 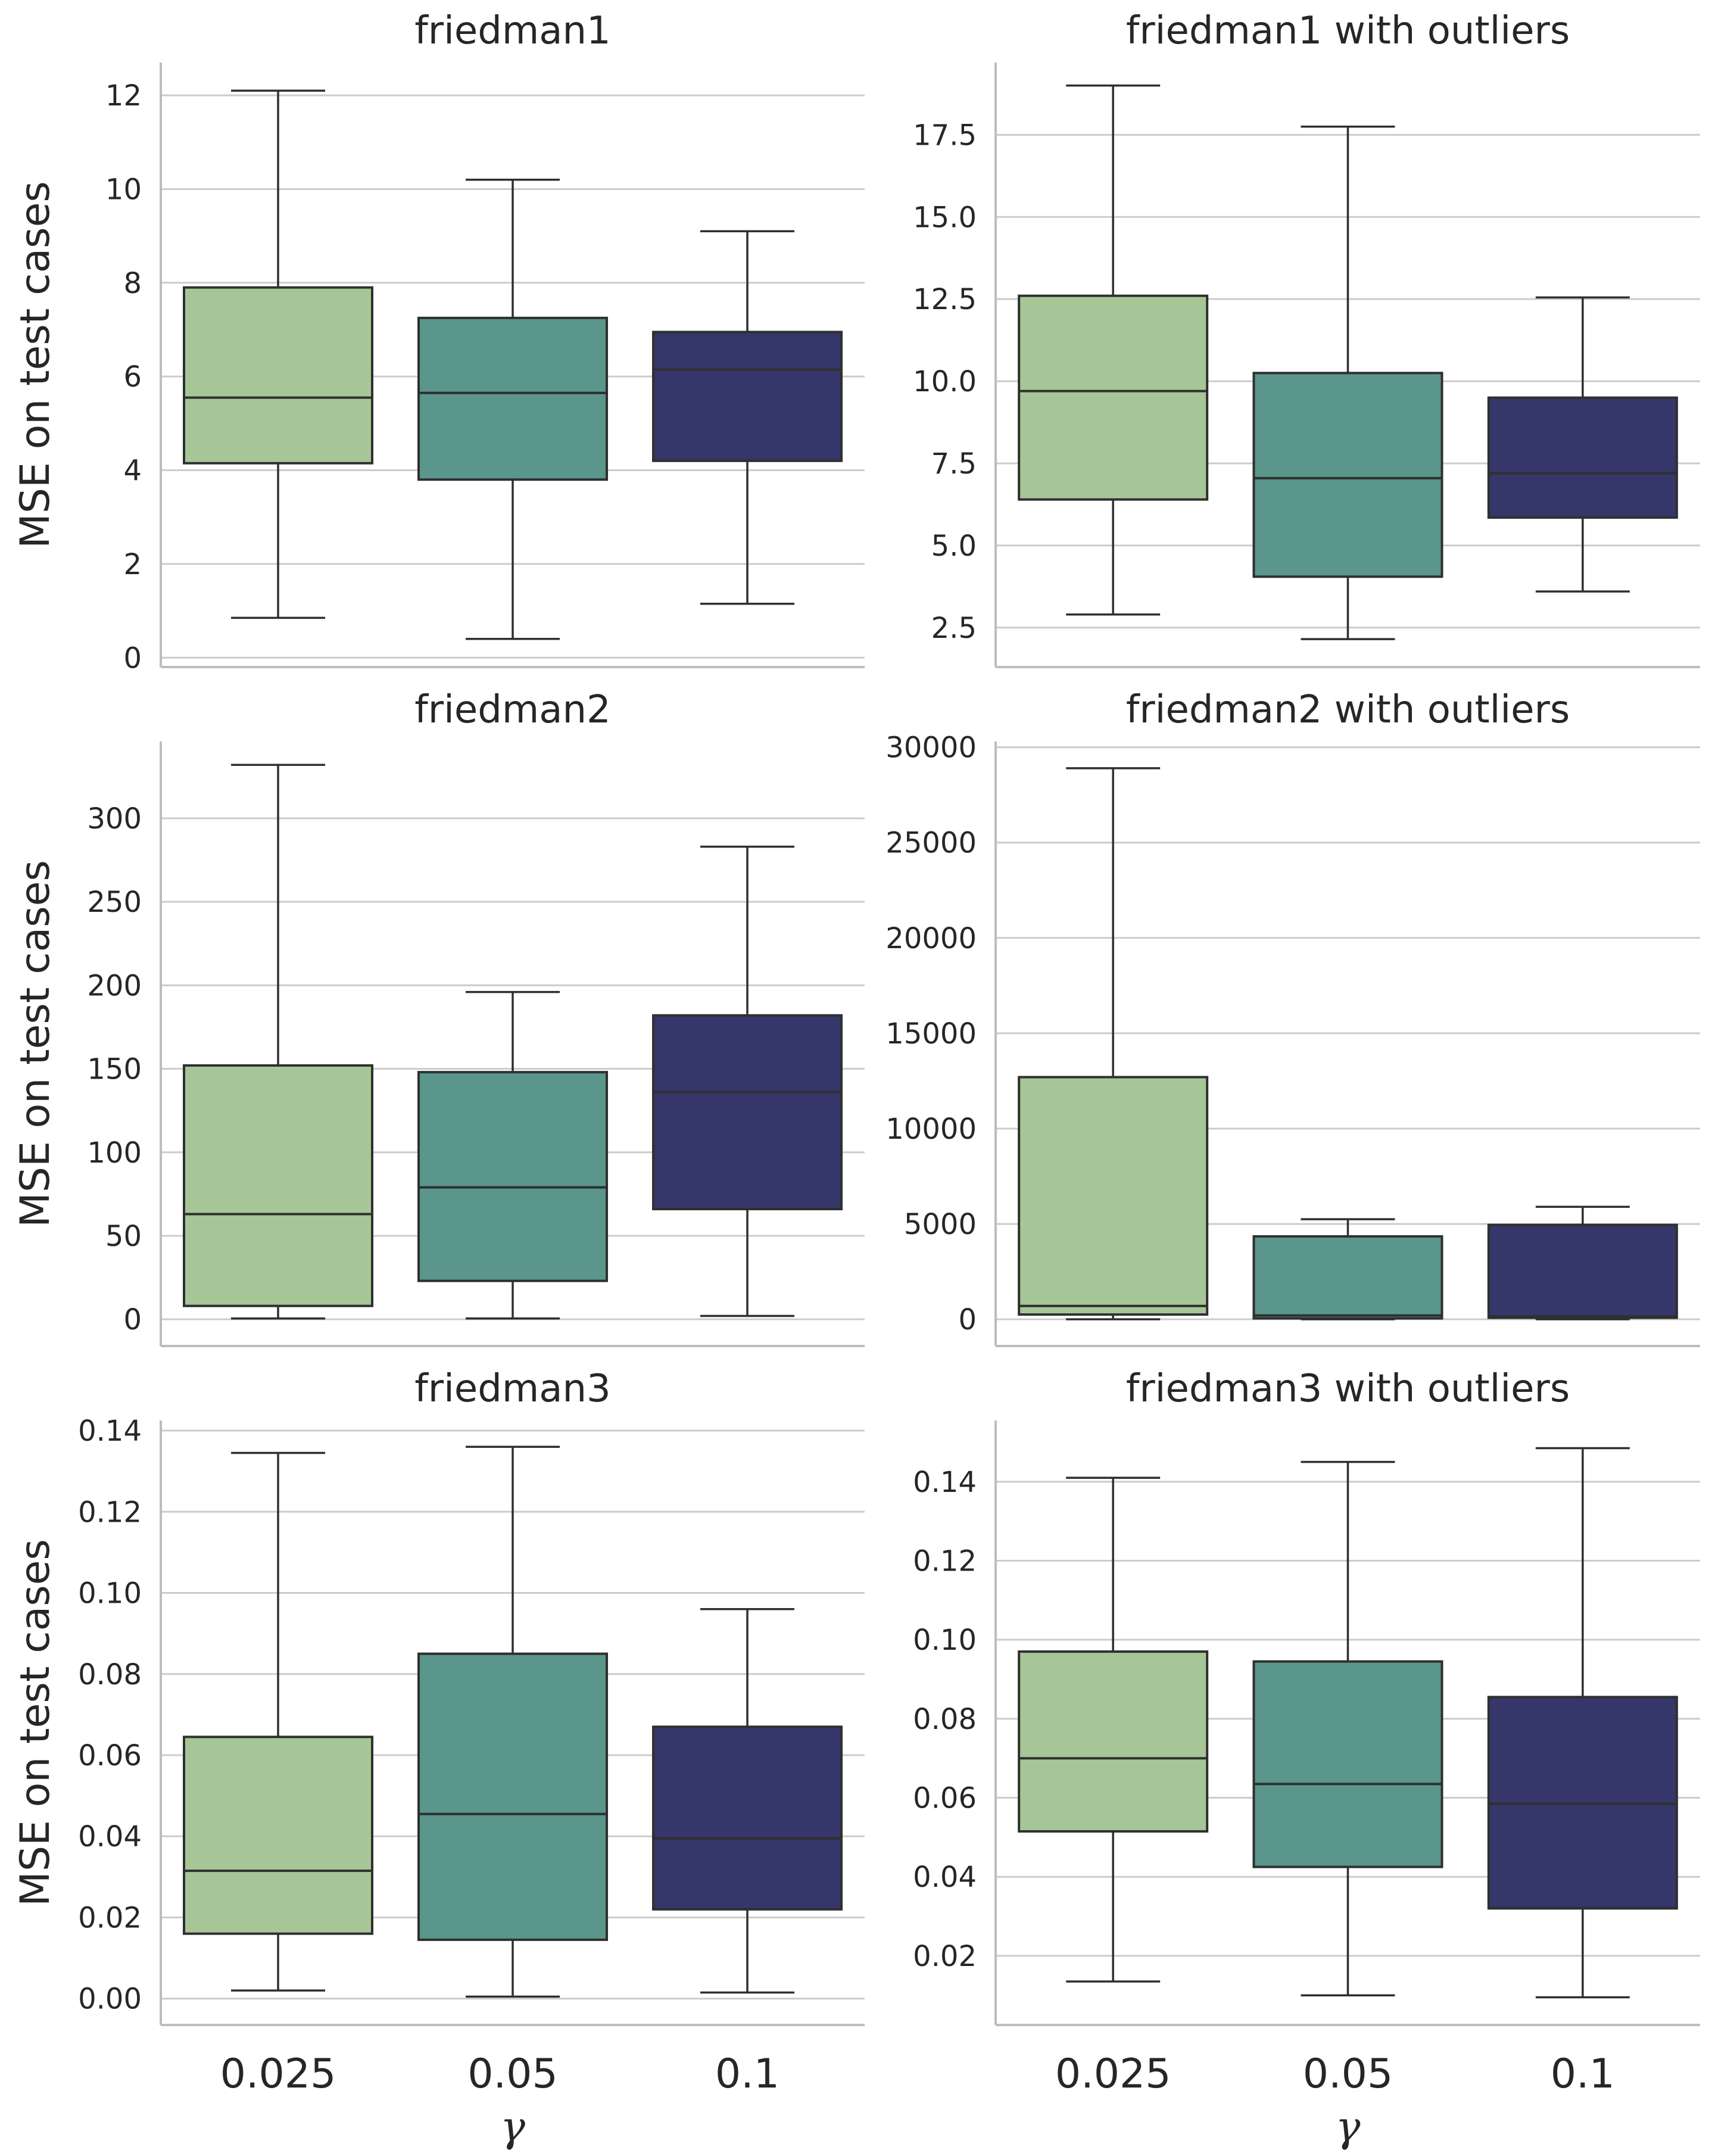 I want to click on y-tick-label: 20000, so click(x=931, y=939).